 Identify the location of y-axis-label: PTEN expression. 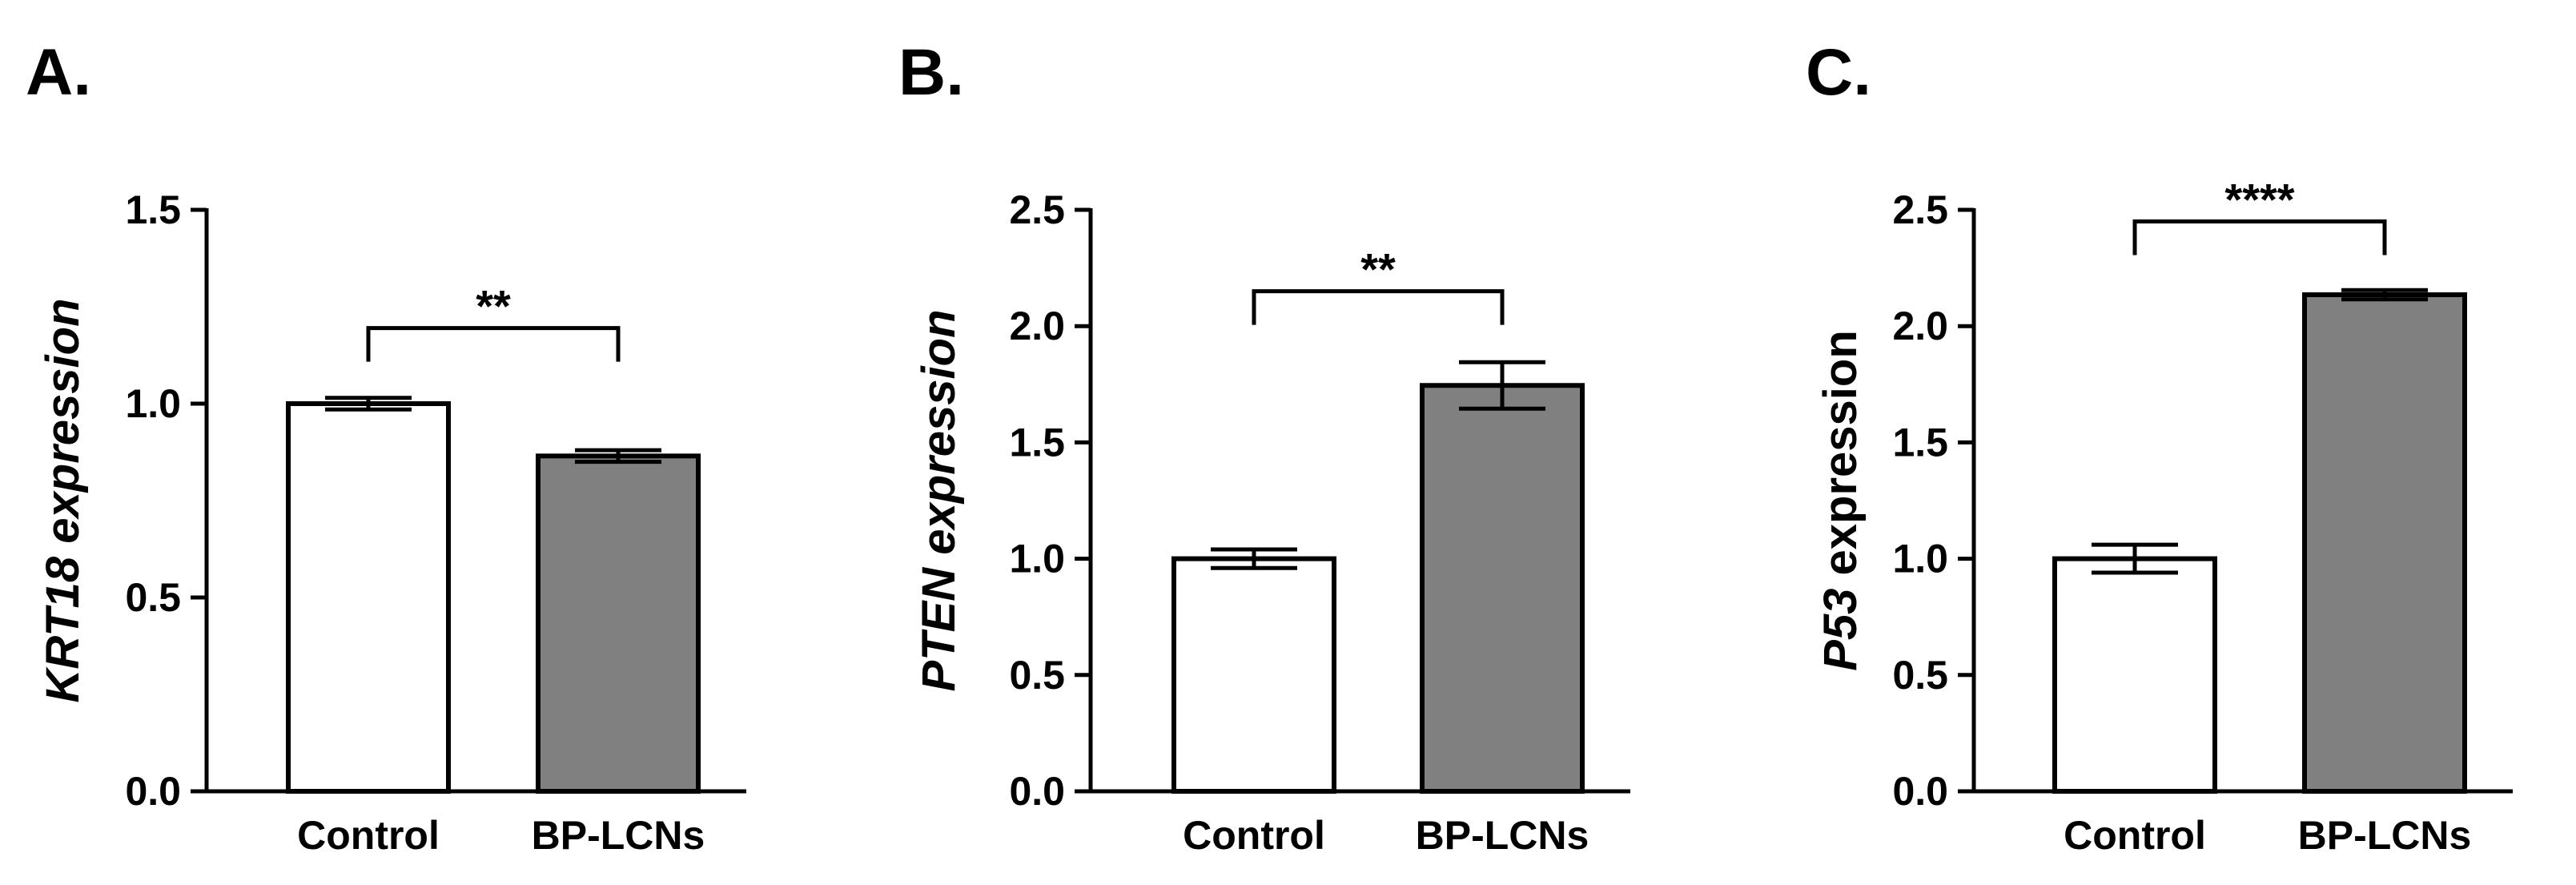
(939, 500).